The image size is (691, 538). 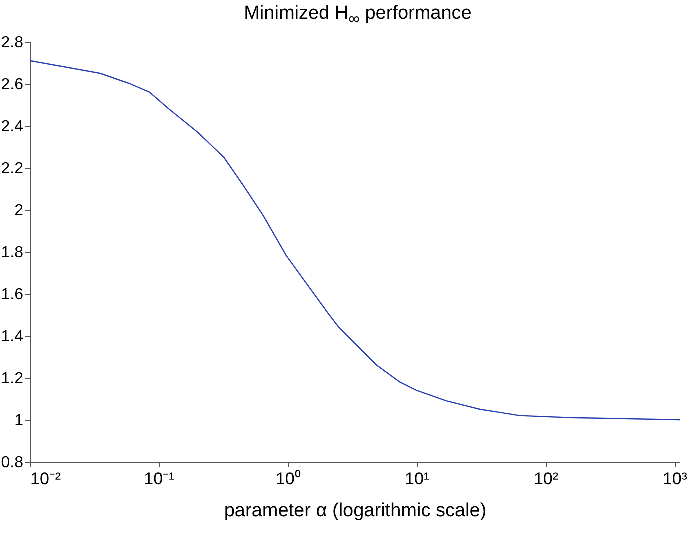 I want to click on x-tick-label: 10⁻¹, so click(x=160, y=479).